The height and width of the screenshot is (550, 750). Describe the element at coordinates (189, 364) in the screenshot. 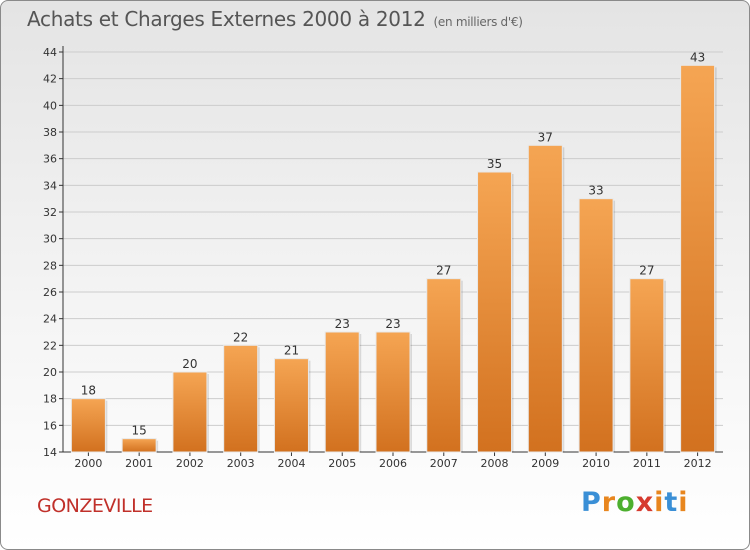

I see `value-label: 20` at that location.